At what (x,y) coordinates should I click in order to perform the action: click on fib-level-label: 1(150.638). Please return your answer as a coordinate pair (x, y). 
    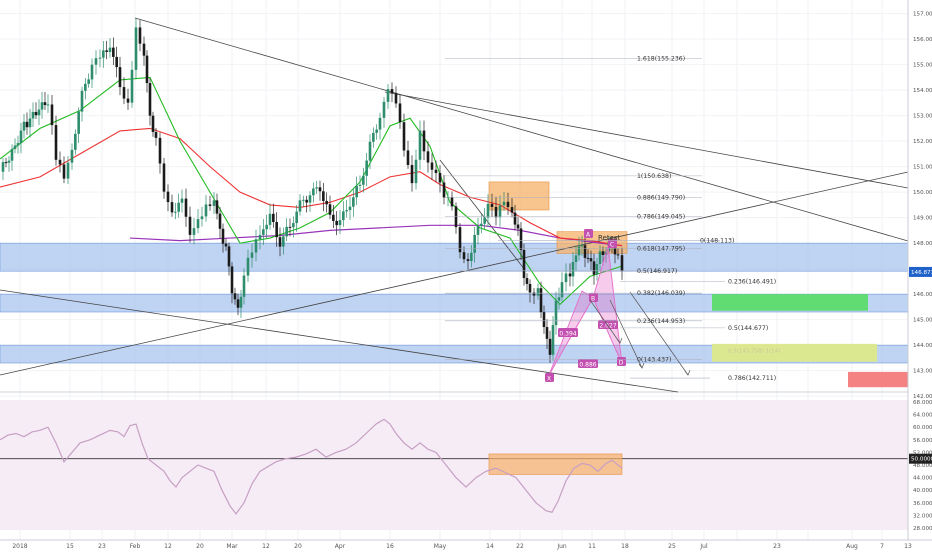
    Looking at the image, I should click on (654, 176).